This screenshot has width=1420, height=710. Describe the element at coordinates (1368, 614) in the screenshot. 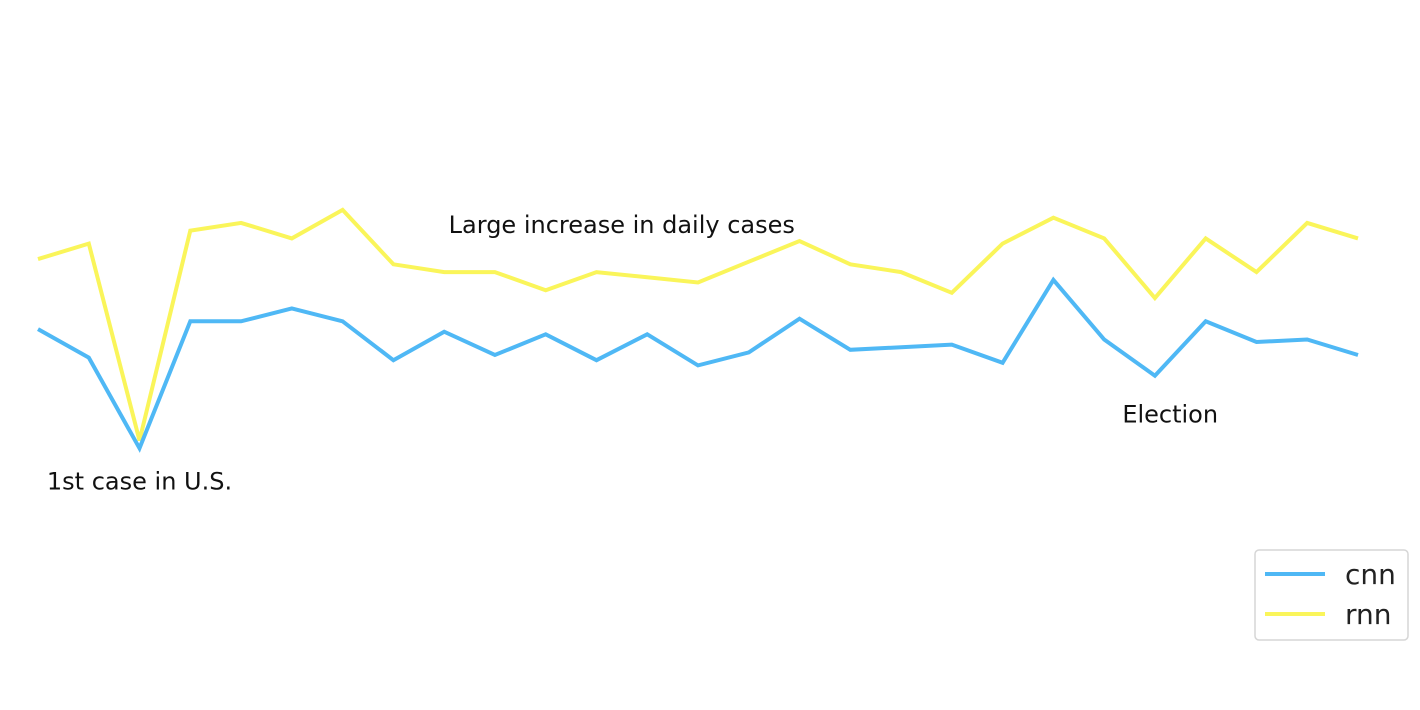

I see `legend-label-rnn: rnn` at that location.